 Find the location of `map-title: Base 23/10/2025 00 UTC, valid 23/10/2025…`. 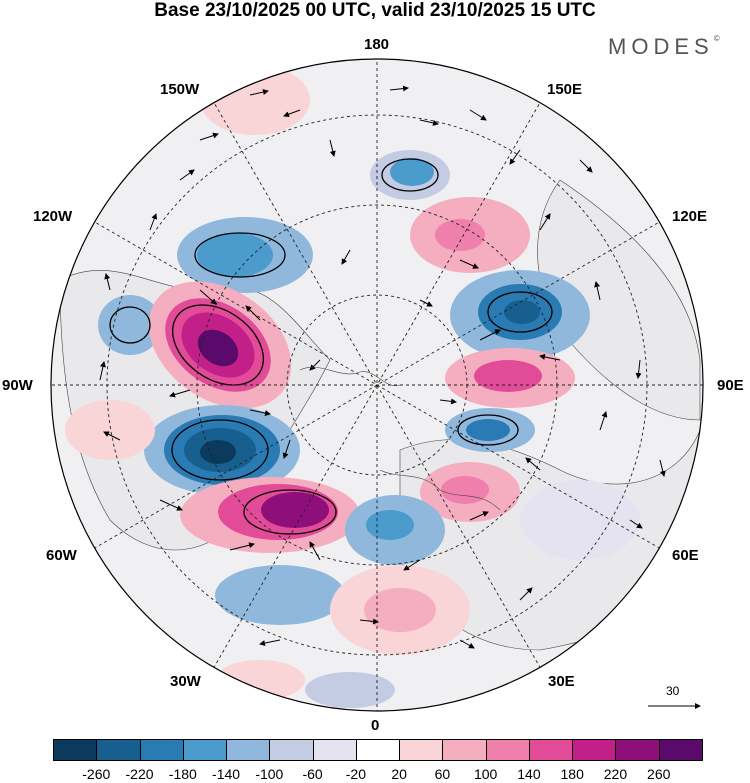

map-title: Base 23/10/2025 00 UTC, valid 23/10/2025… is located at coordinates (375, 10).